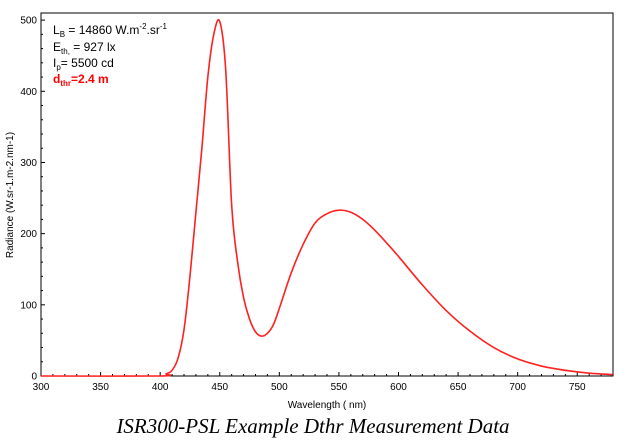 Image resolution: width=626 pixels, height=446 pixels. I want to click on y-axis-label: Radiance (W.sr-1.m-2.nm-1), so click(10, 195).